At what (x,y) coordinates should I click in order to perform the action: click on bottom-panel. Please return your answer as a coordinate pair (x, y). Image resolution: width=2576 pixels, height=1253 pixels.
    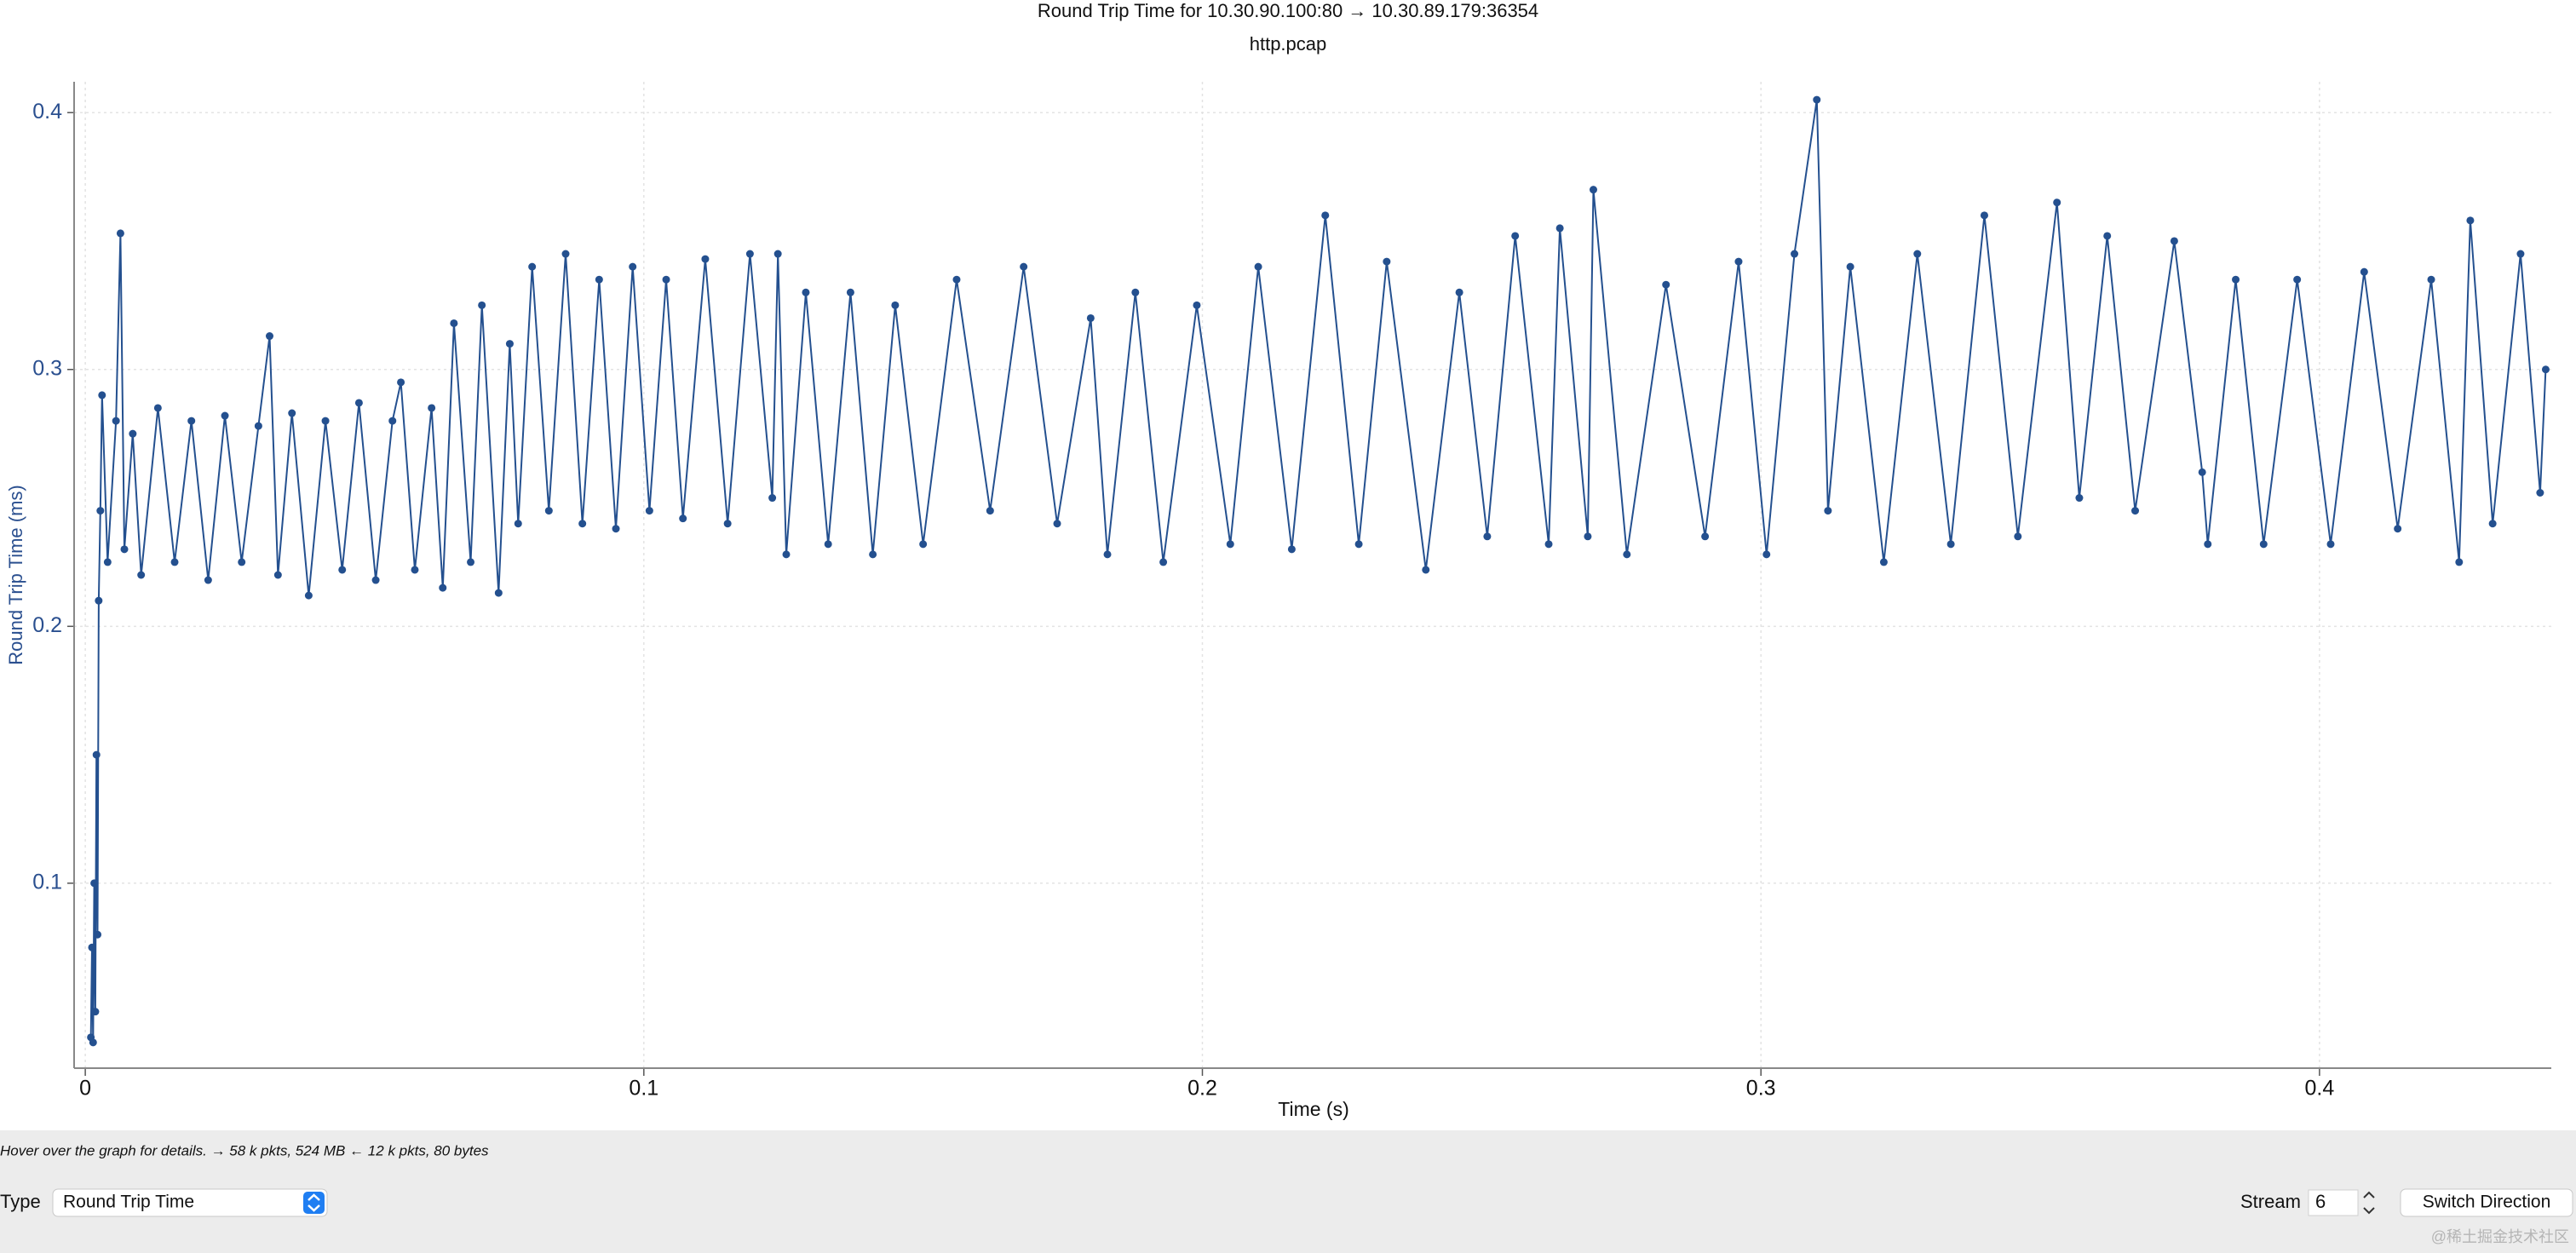
    Looking at the image, I should click on (1288, 1191).